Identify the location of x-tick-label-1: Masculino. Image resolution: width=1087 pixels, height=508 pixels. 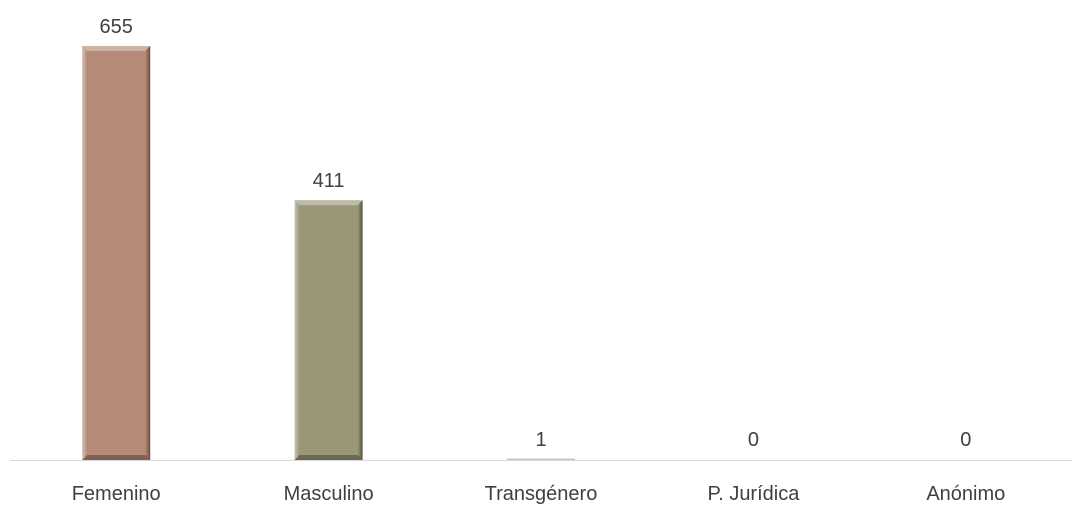
(329, 494).